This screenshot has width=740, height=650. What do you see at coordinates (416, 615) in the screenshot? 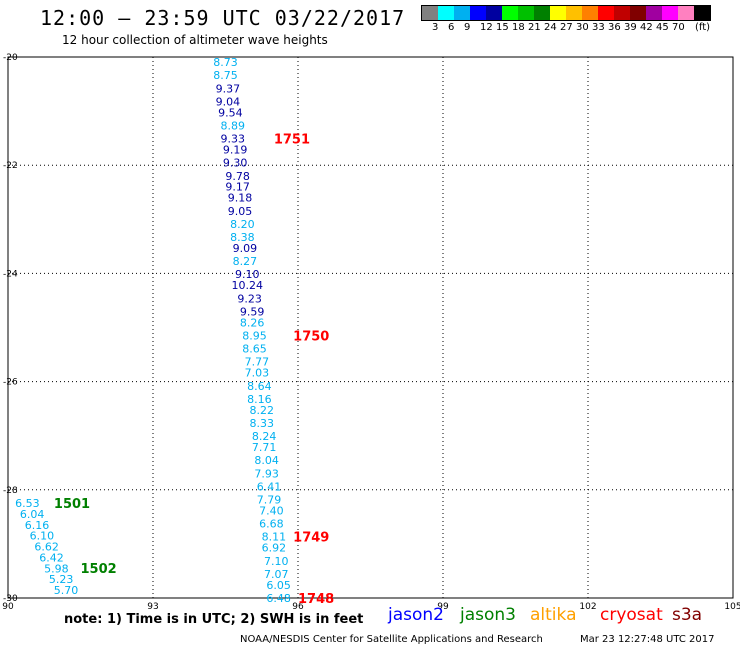
I see `satellite-jason2: jason2` at bounding box center [416, 615].